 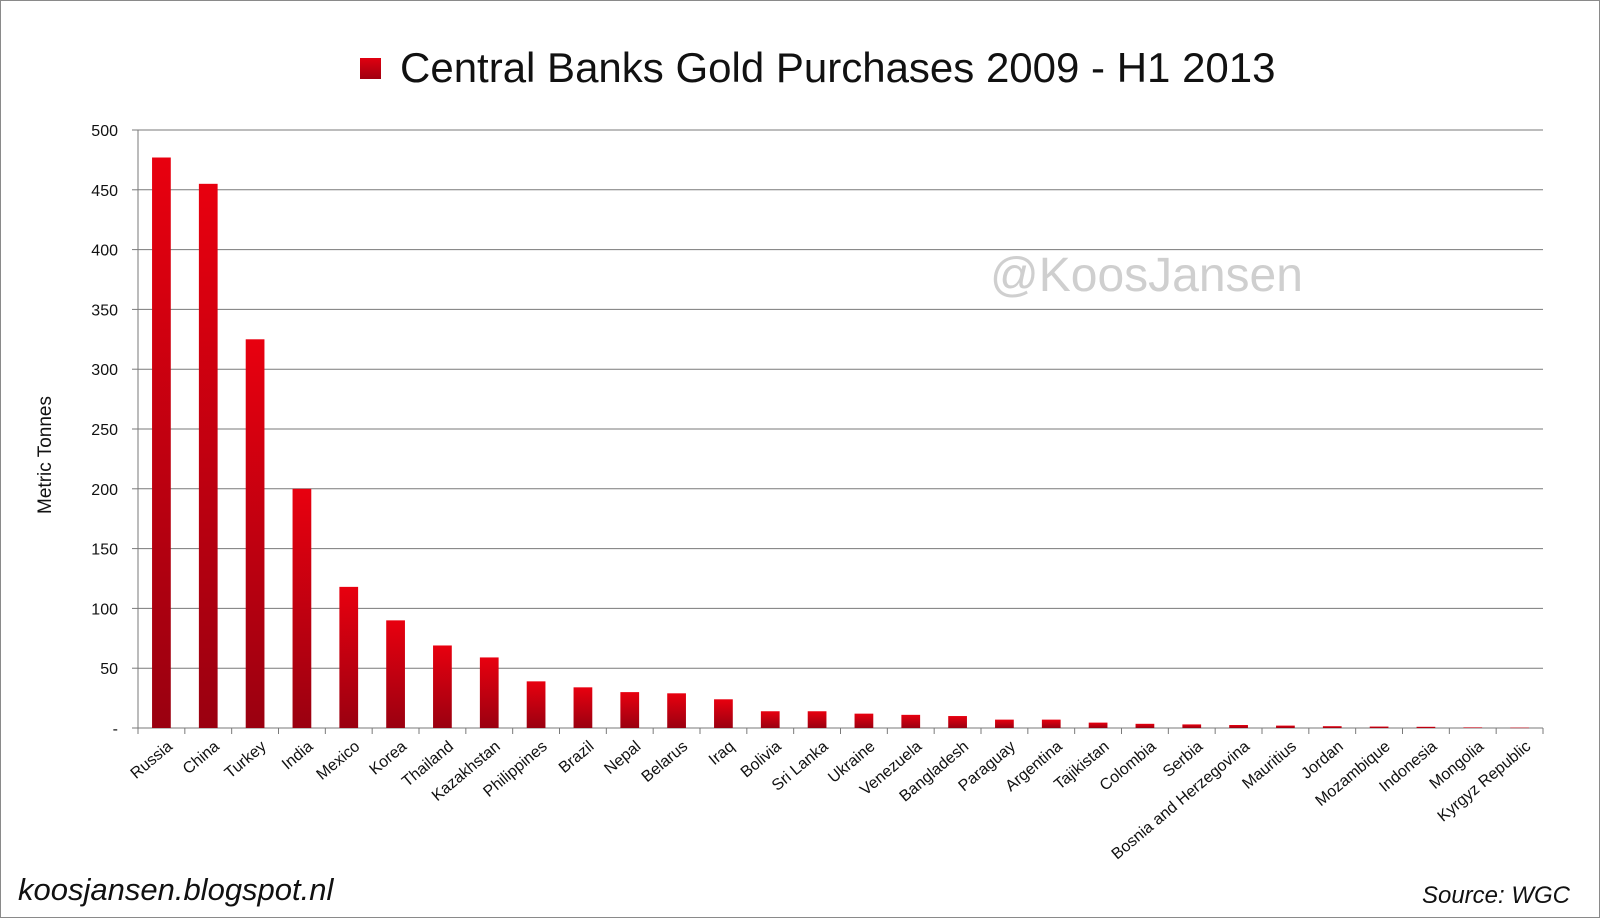 I want to click on bar-nepal, so click(x=630, y=710).